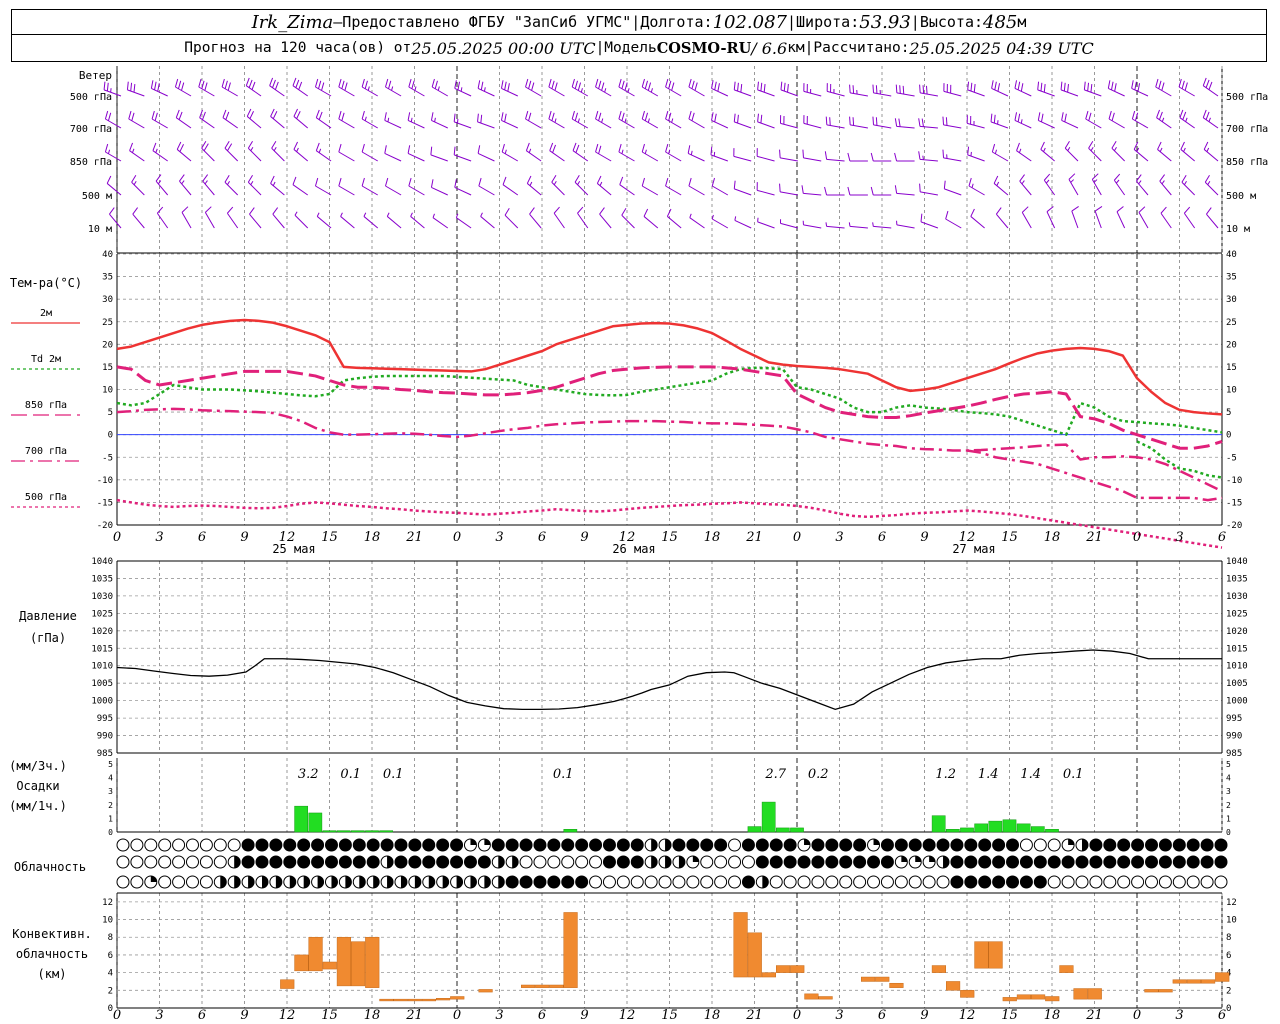 The width and height of the screenshot is (1280, 1024). I want to click on temp-tick-left: -10, so click(105, 481).